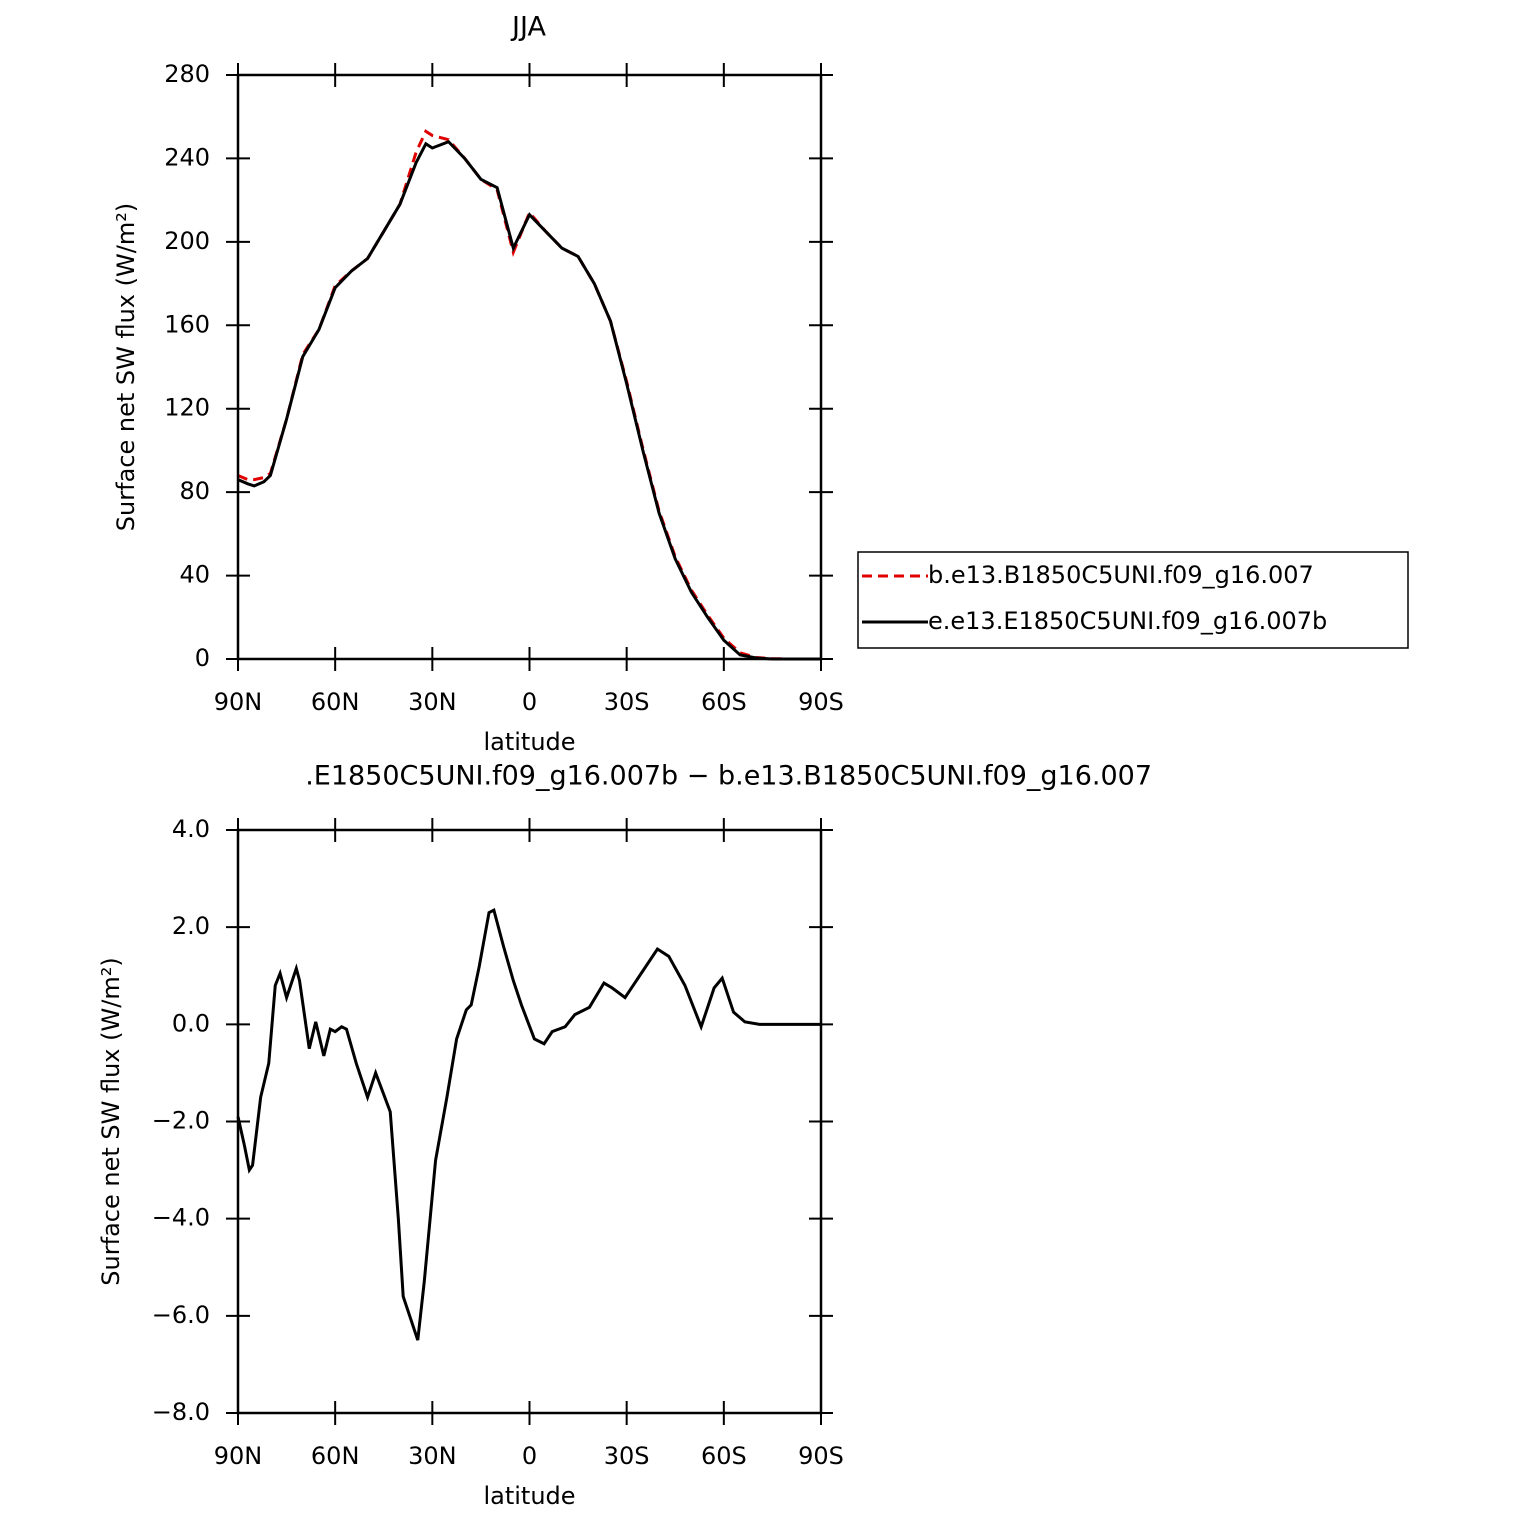  I want to click on chart-title: JJA, so click(528, 27).